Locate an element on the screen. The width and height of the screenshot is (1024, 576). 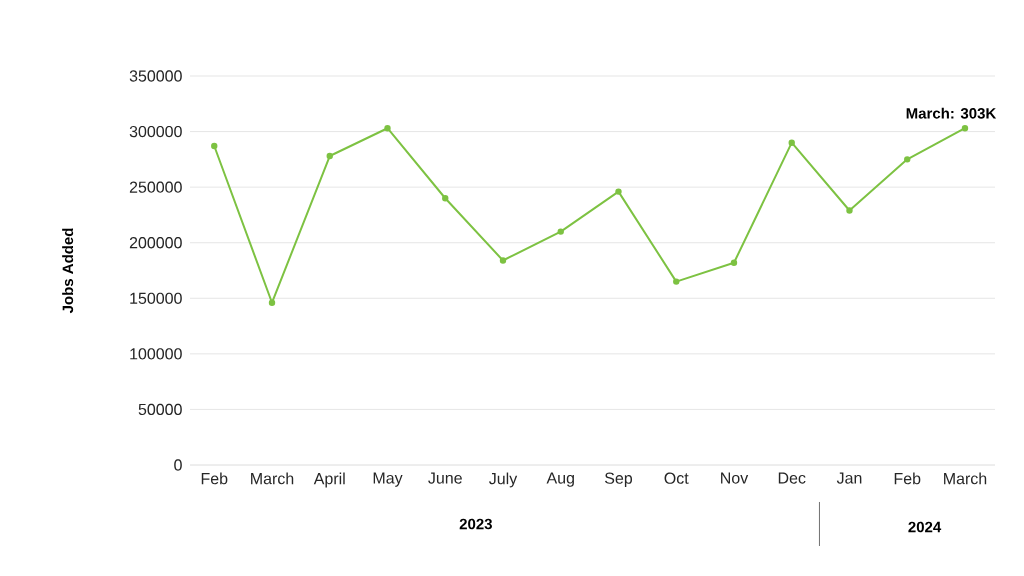
y-tick-label: 350000 is located at coordinates (155, 76).